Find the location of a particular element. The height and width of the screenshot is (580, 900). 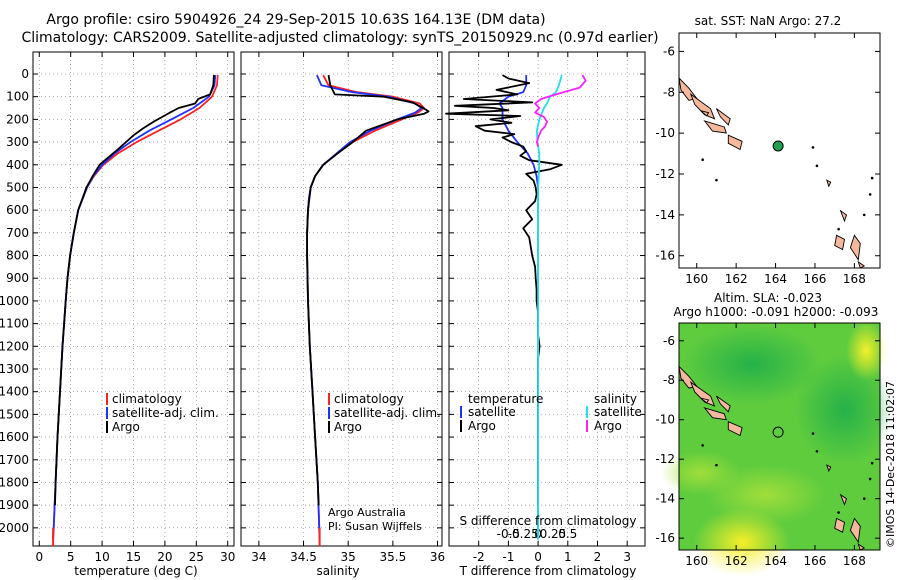

legend-swatch-t-argo is located at coordinates (461, 426).